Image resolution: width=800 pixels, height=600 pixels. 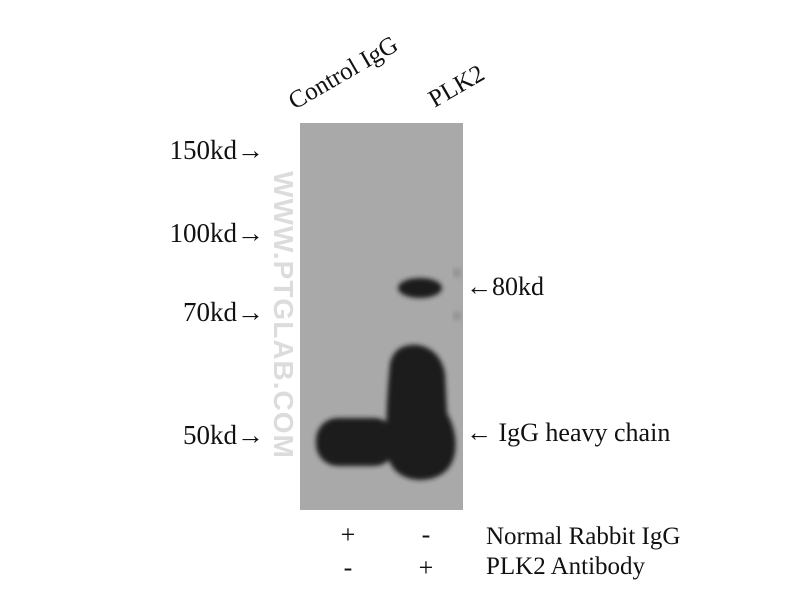 I want to click on marker-100kd: 100kd→, so click(x=217, y=233).